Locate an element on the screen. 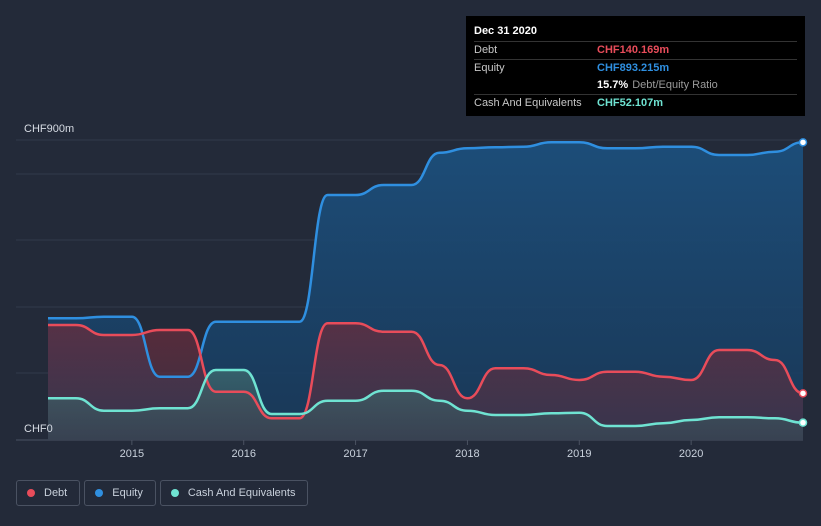 The height and width of the screenshot is (526, 821). tooltip-cash-label: Cash And Equivalents is located at coordinates (528, 103).